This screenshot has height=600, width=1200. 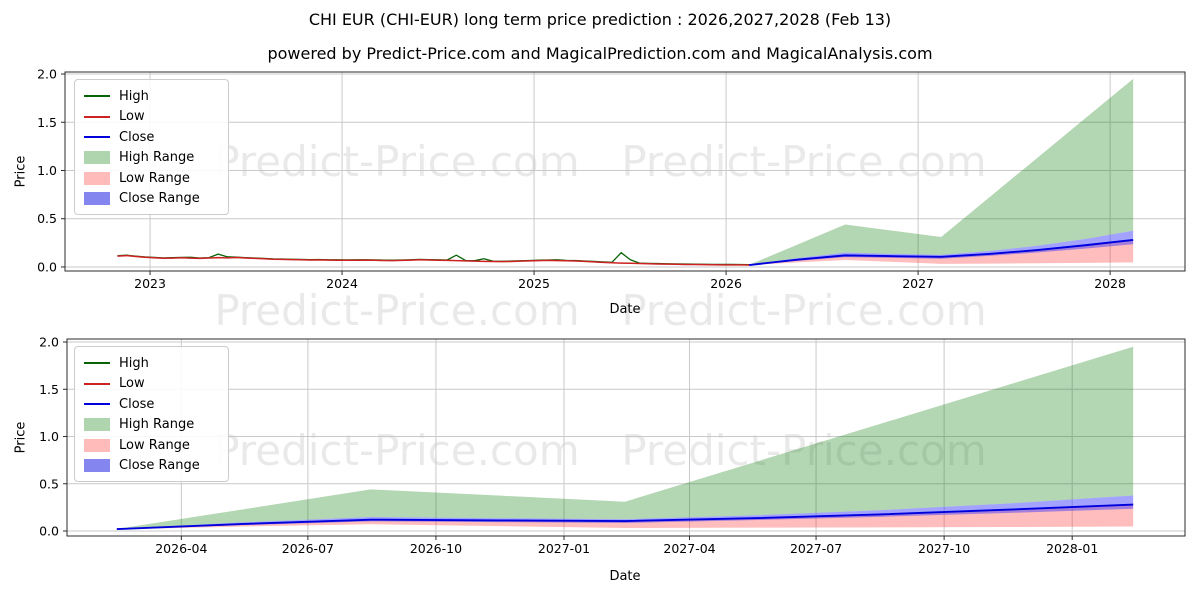 I want to click on x-tick-label: 2023, so click(x=150, y=283).